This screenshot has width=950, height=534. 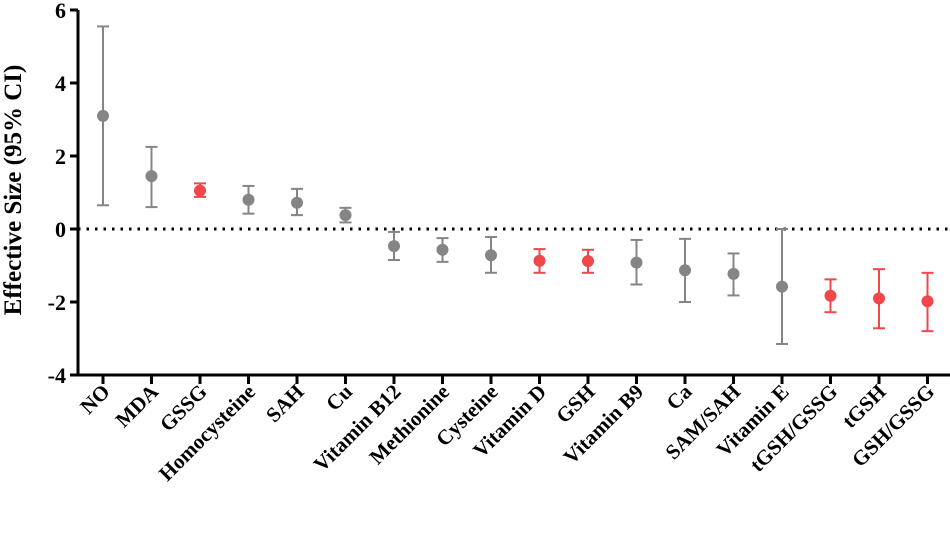 What do you see at coordinates (60, 156) in the screenshot?
I see `y-tick-label: 2` at bounding box center [60, 156].